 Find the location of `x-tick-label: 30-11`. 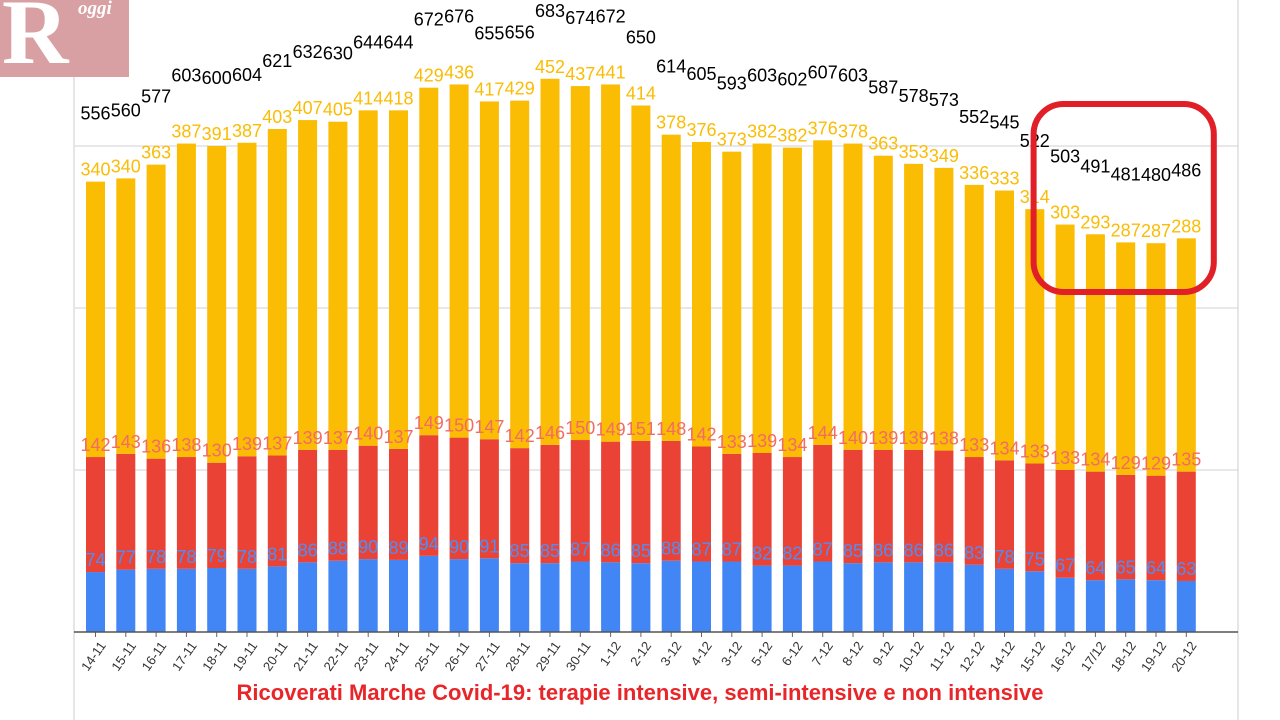

x-tick-label: 30-11 is located at coordinates (578, 656).